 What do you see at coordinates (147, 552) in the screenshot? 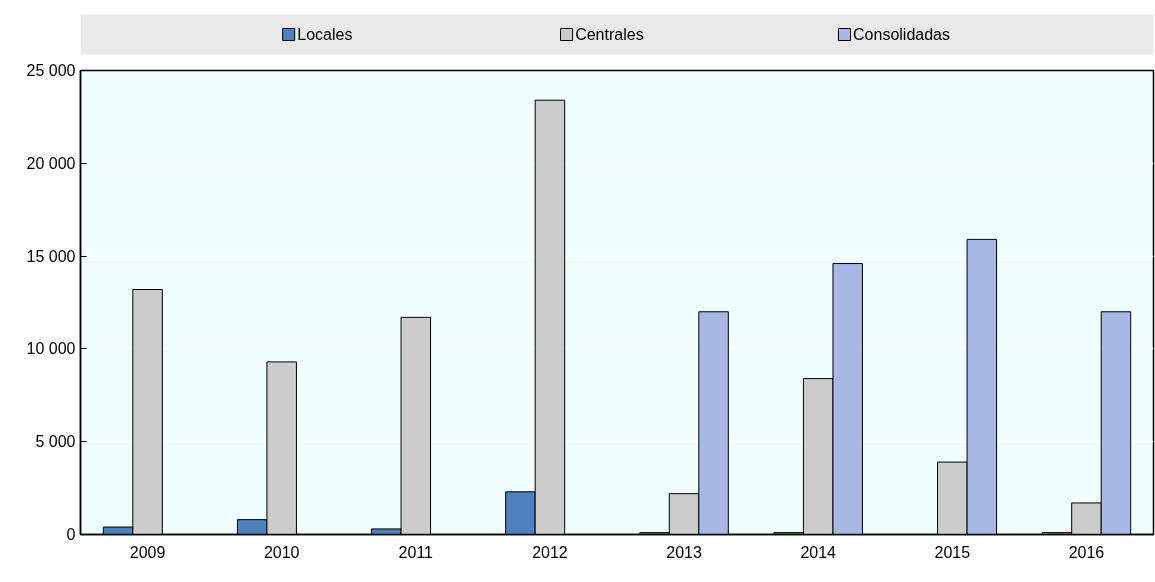
I see `x-tick-label: 2009` at bounding box center [147, 552].